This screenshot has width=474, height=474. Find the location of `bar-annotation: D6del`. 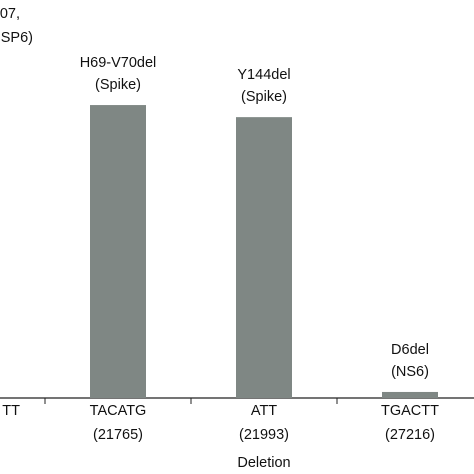

bar-annotation: D6del is located at coordinates (410, 350).